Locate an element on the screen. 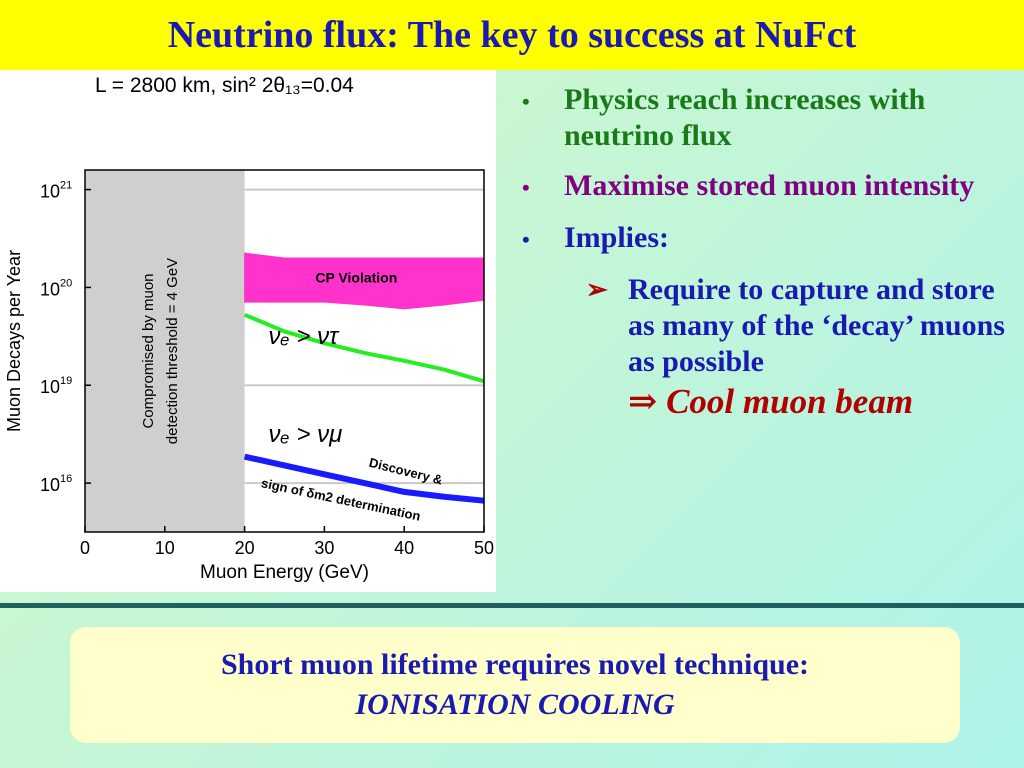  x-tick-label: 50 is located at coordinates (484, 548).